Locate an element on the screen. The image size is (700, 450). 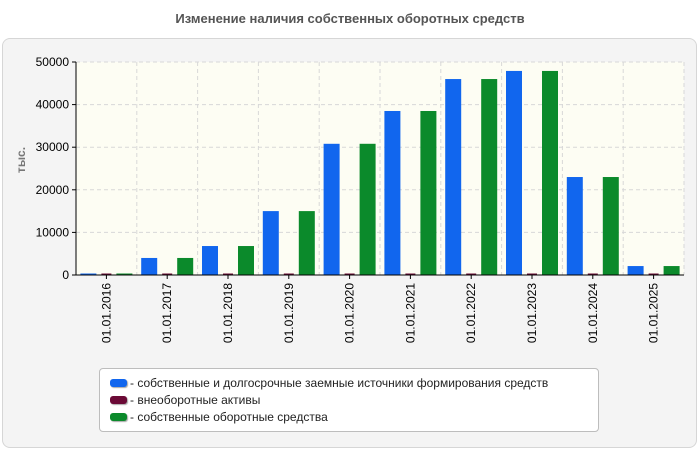
legend-item-noncurrent: - внеоборотные активы is located at coordinates (354, 399).